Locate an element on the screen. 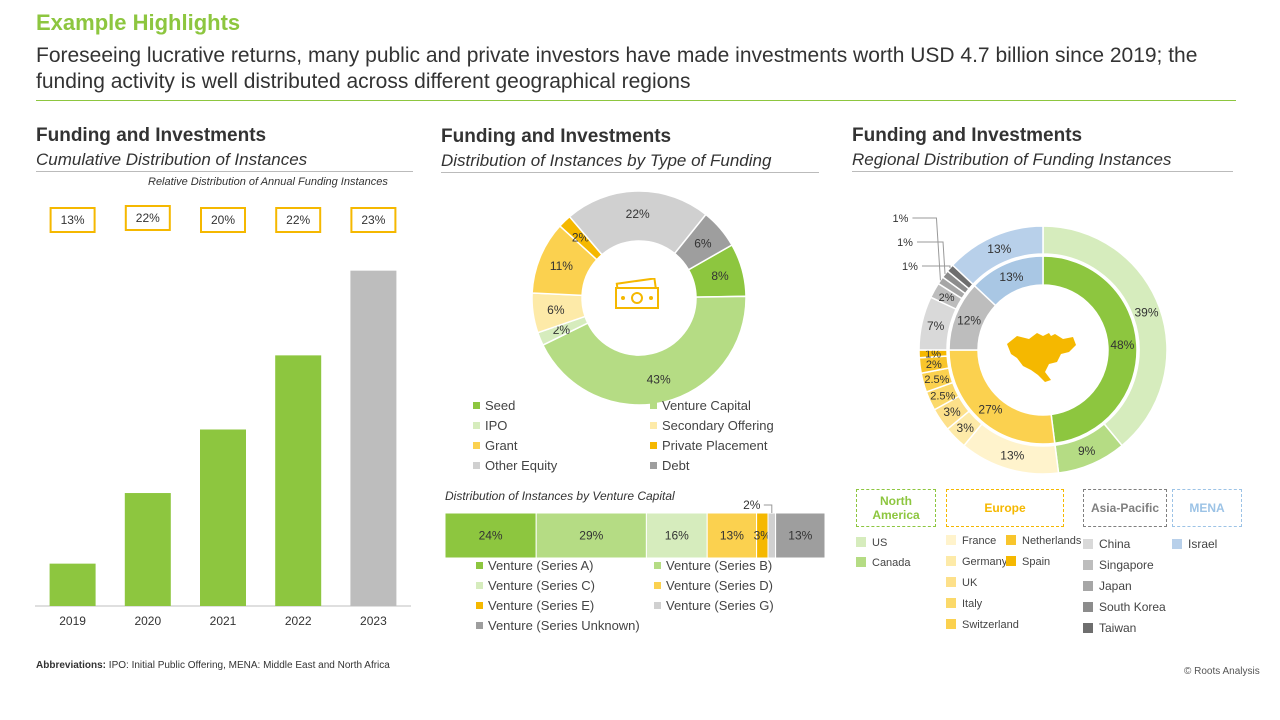 This screenshot has width=1280, height=720. region-legend-china: China is located at coordinates (1106, 544).